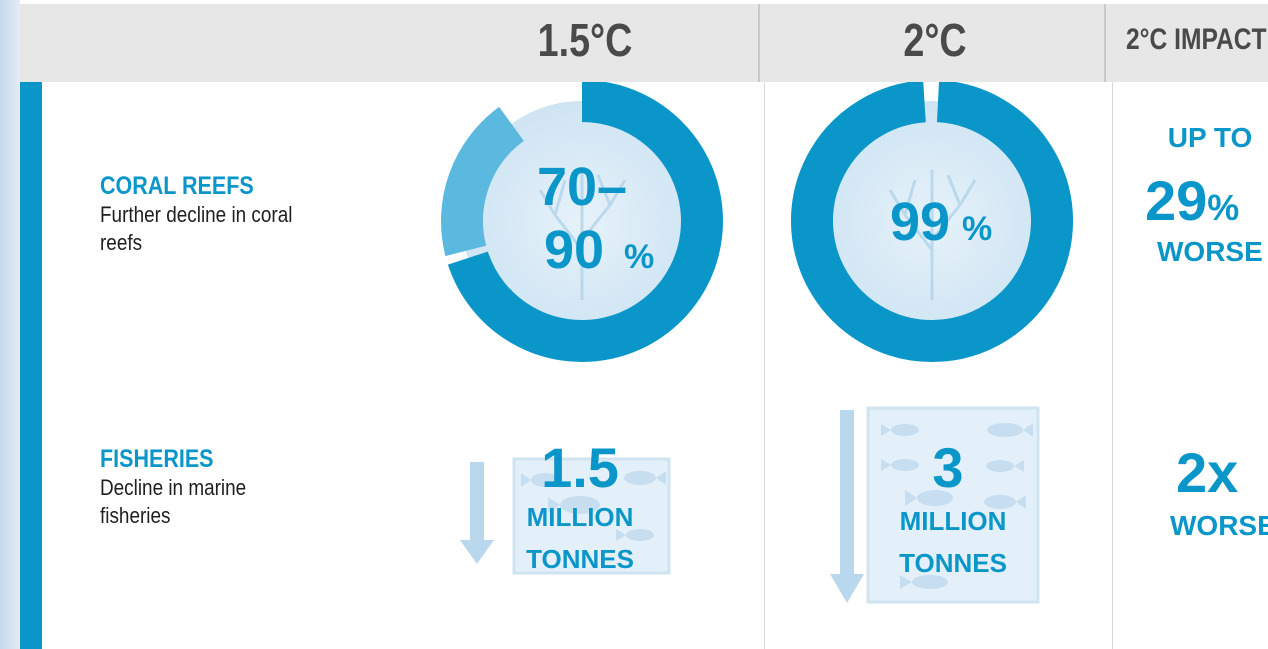 The image size is (1268, 649). I want to click on coral-ring-2c: 99 %, so click(932, 222).